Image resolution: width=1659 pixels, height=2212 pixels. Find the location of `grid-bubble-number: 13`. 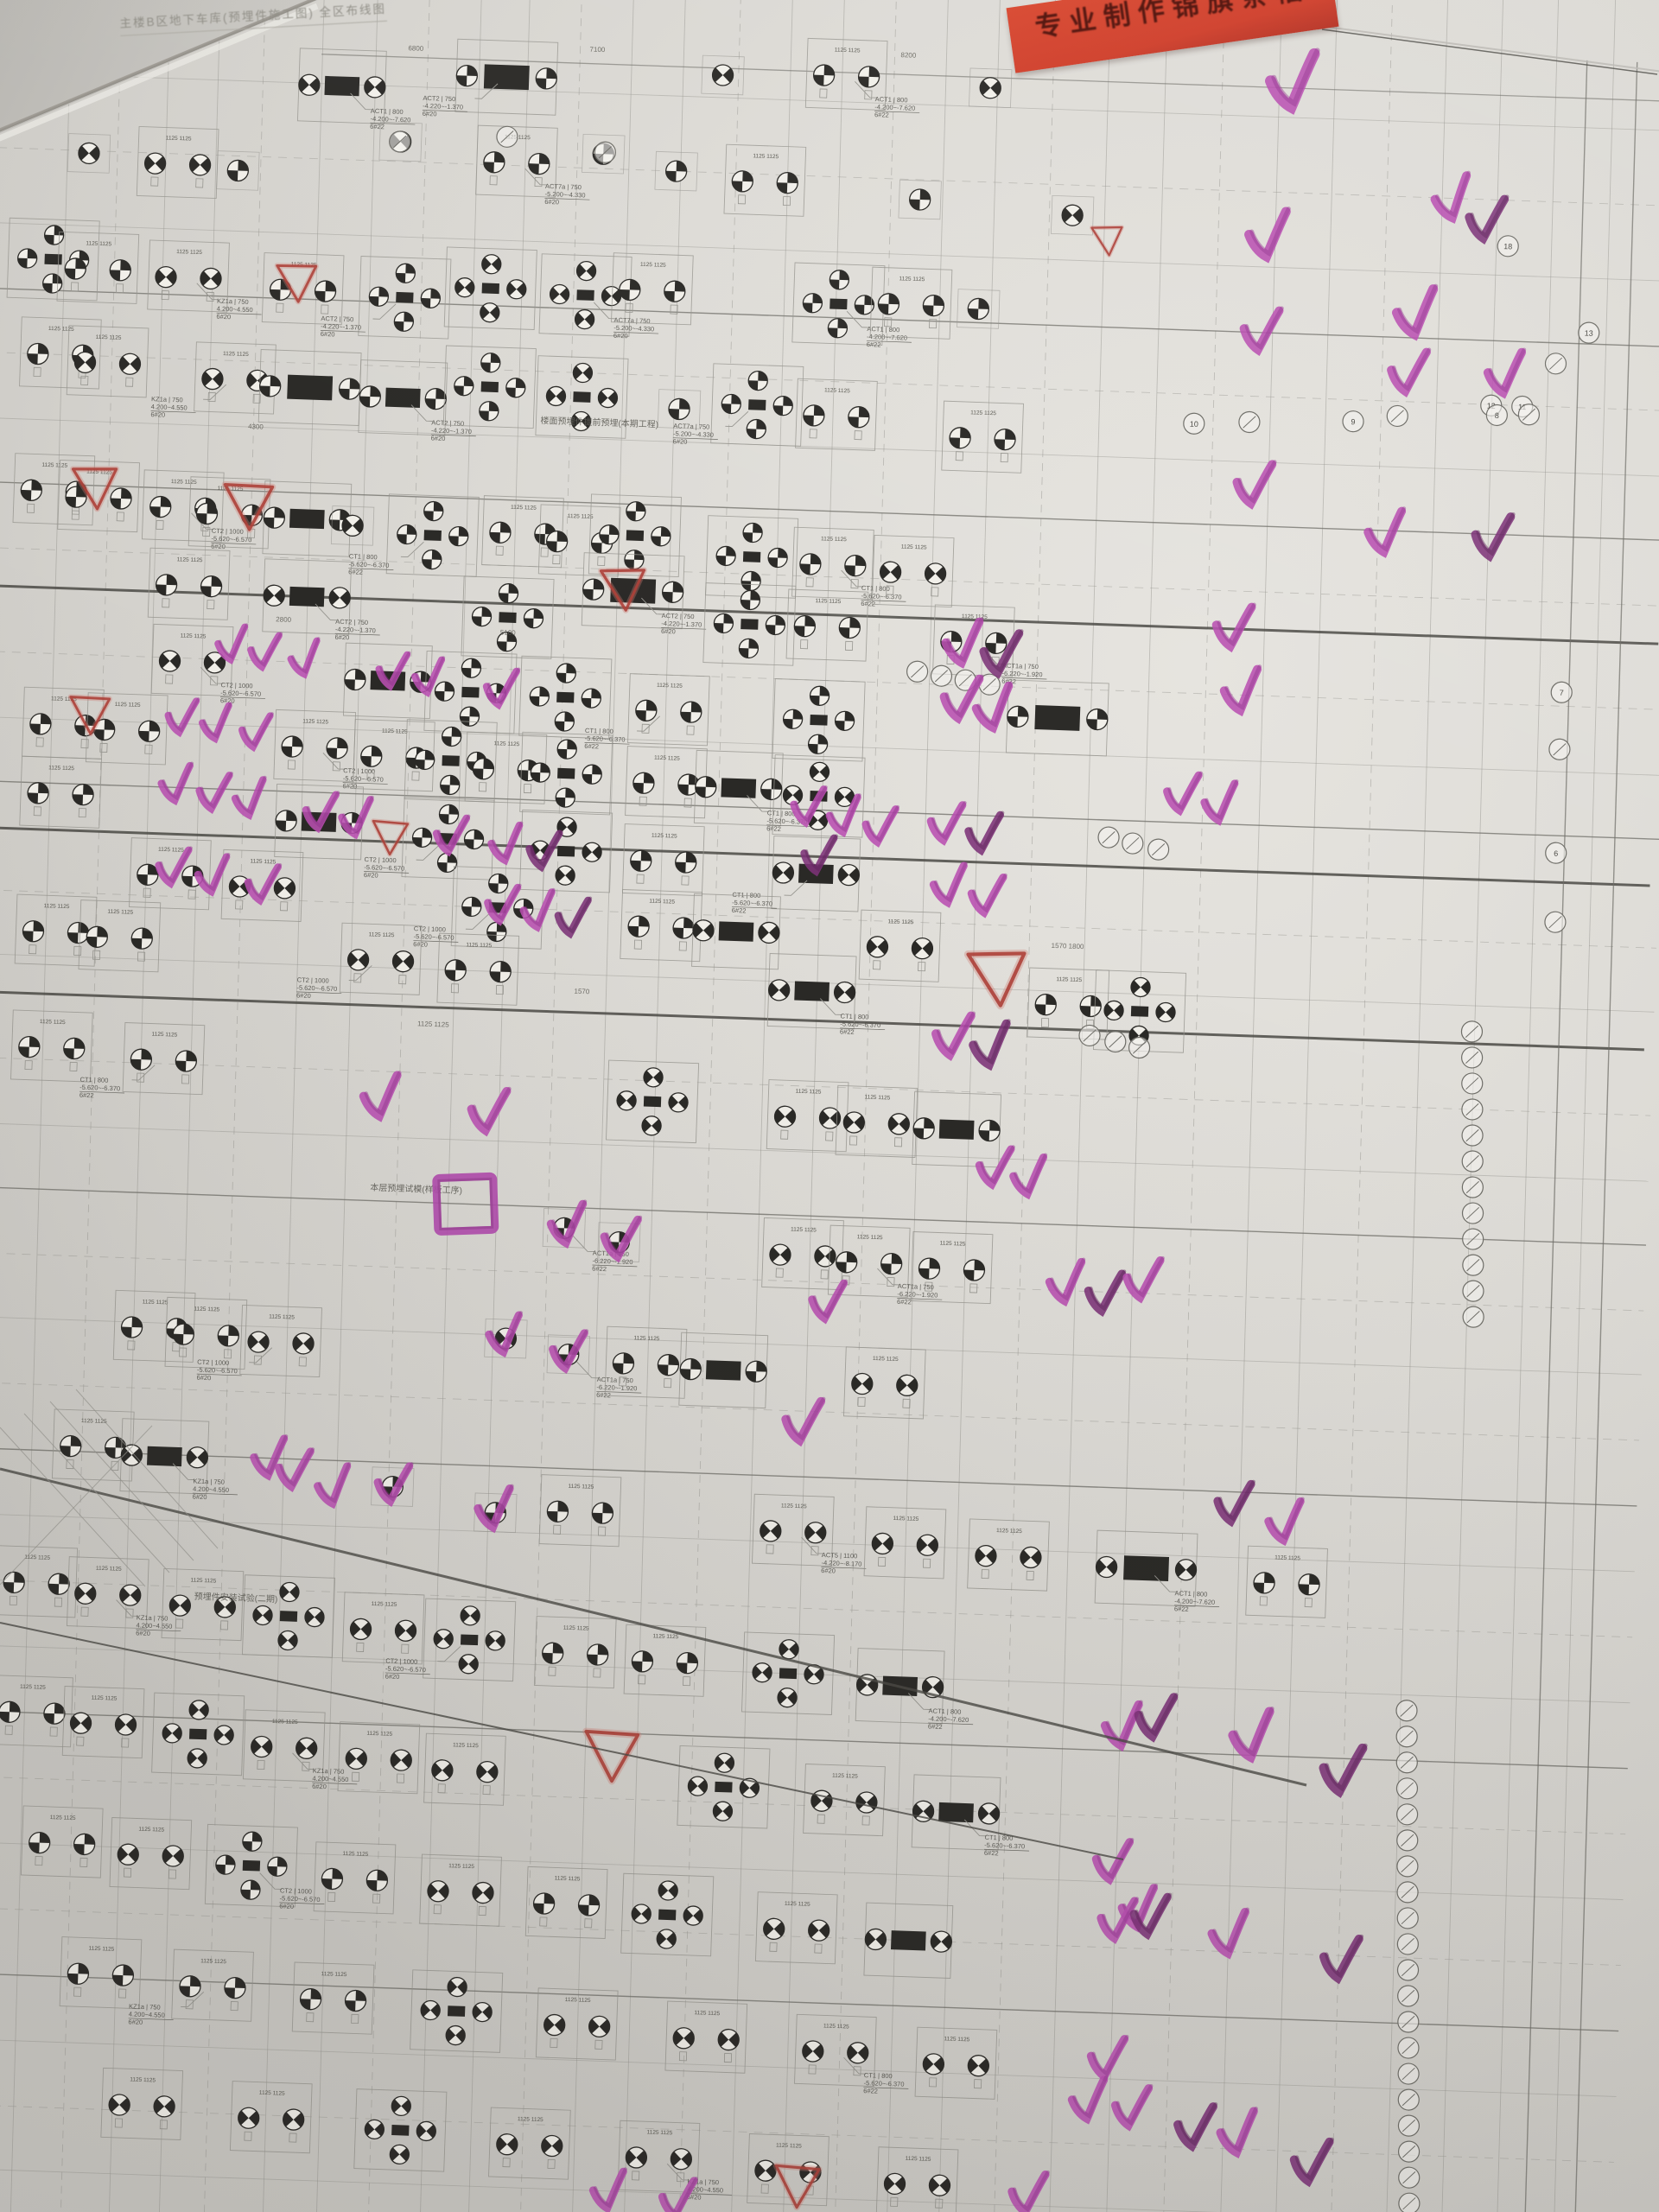

grid-bubble-number: 13 is located at coordinates (1589, 332).